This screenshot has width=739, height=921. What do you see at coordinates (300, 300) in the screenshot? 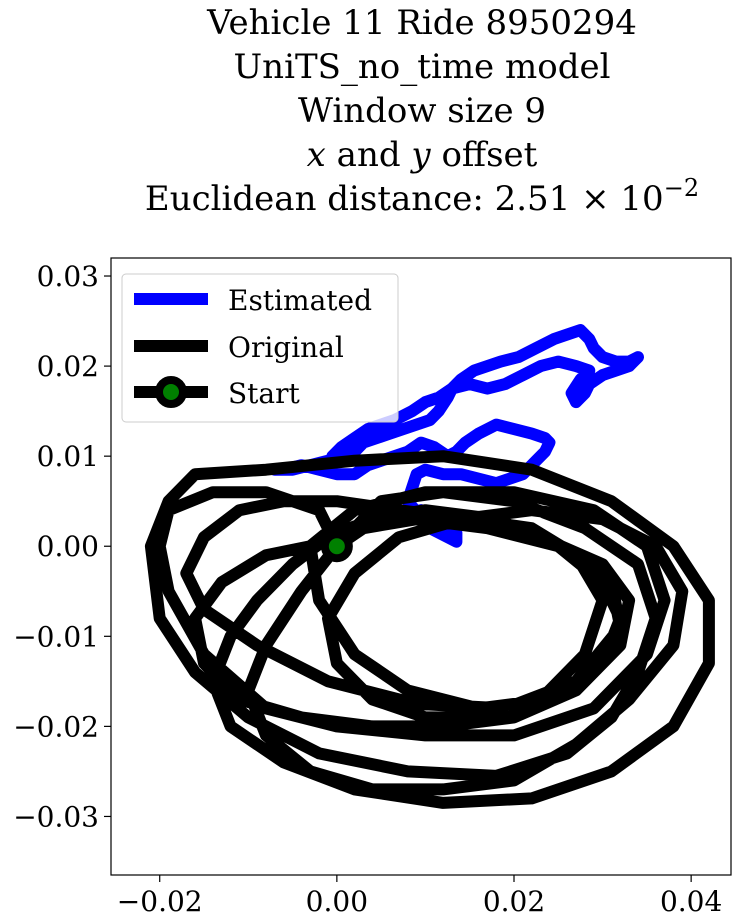
I see `legend-estimated-label: Estimated` at bounding box center [300, 300].